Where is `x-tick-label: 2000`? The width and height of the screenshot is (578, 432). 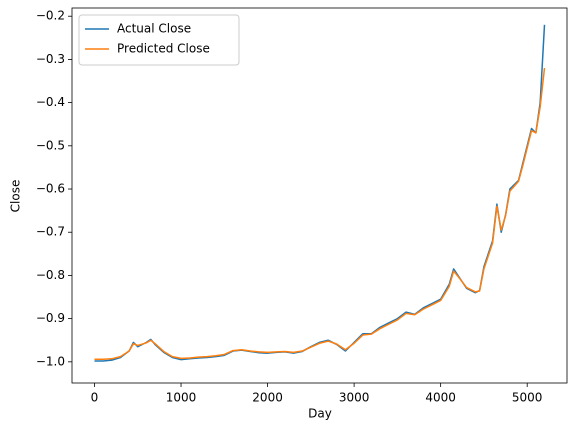
x-tick-label: 2000 is located at coordinates (267, 398).